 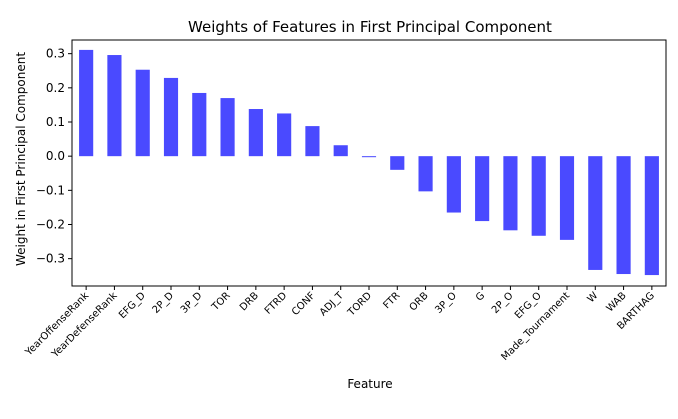 What do you see at coordinates (369, 157) in the screenshot?
I see `bar-tord` at bounding box center [369, 157].